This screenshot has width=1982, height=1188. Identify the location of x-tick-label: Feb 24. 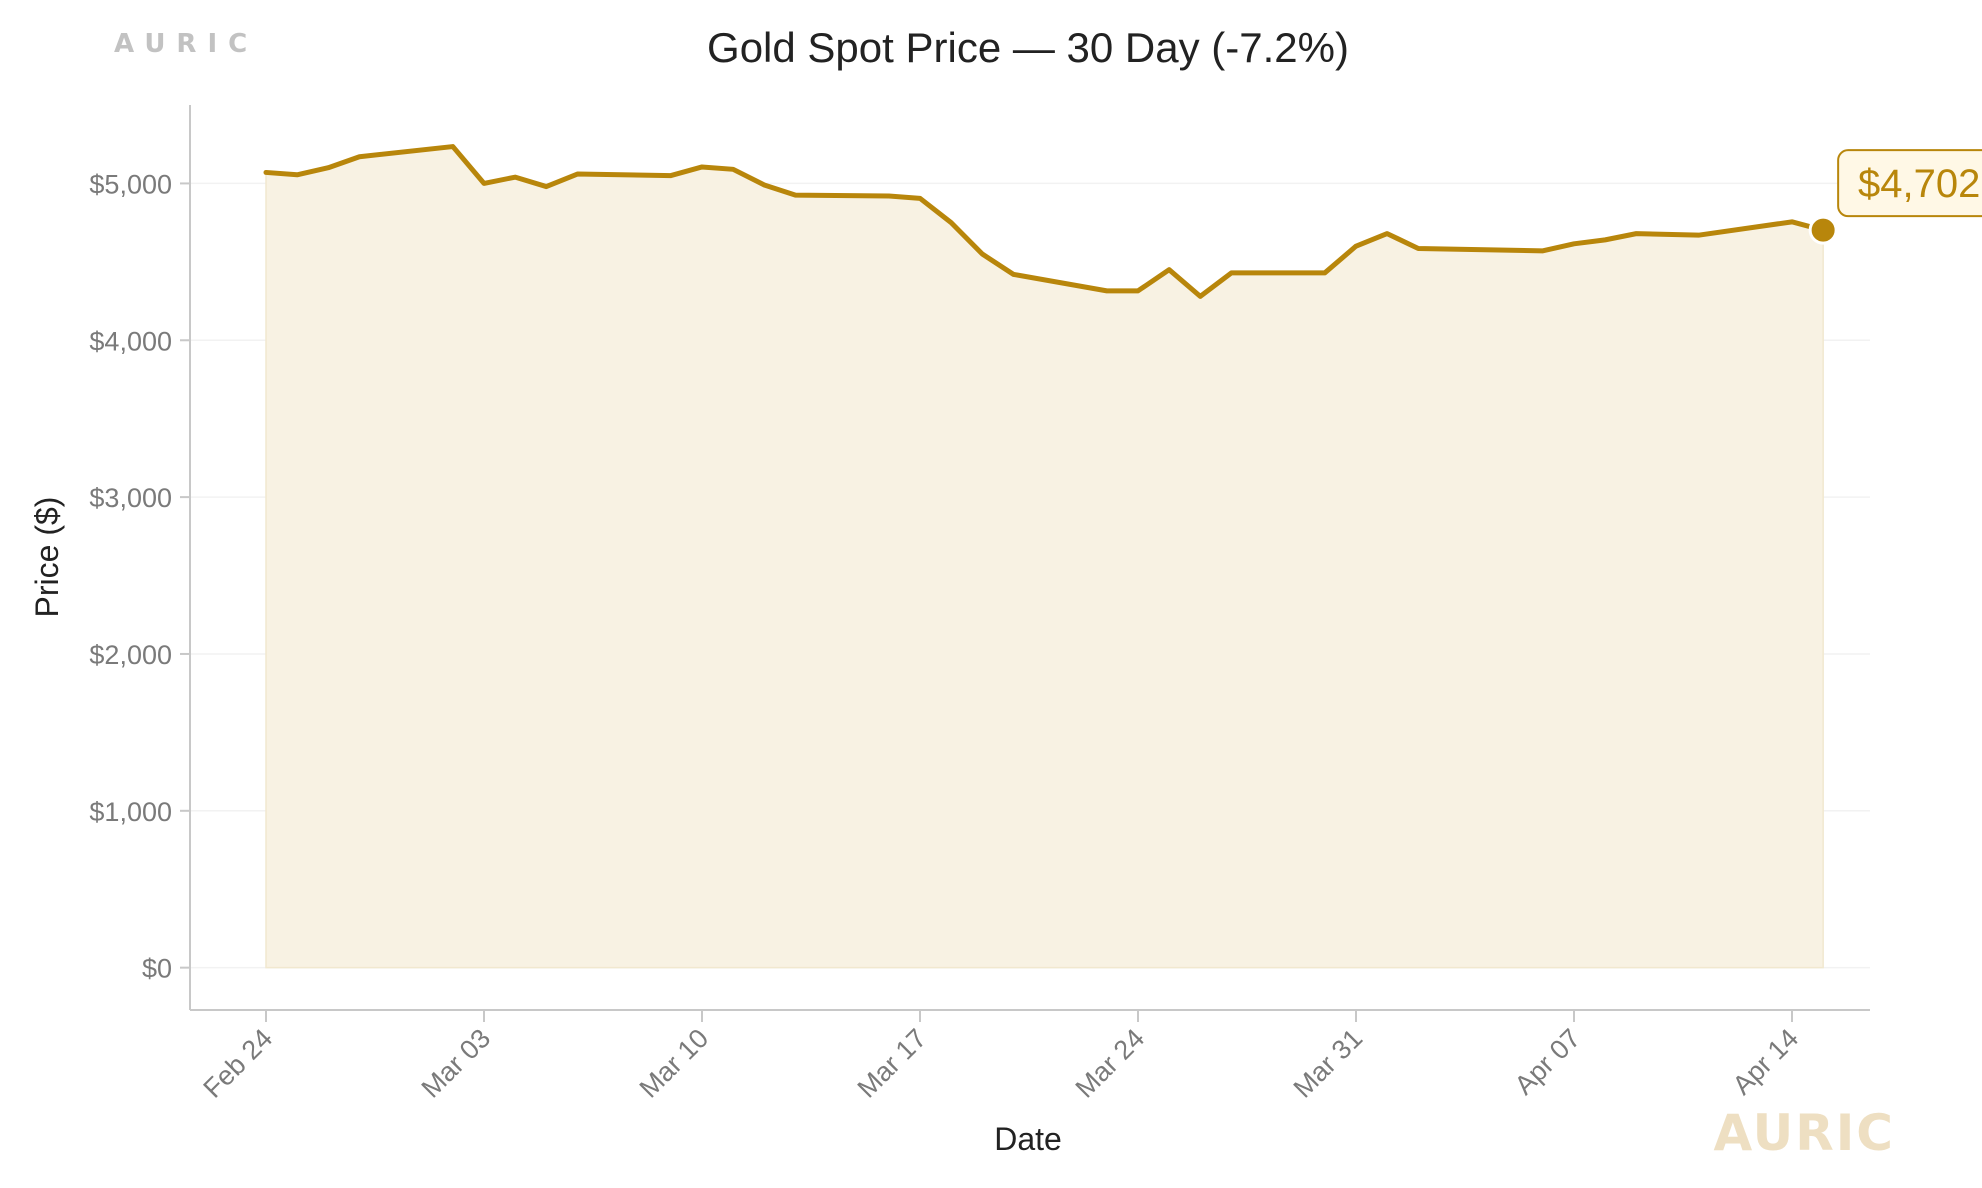
(238, 1063).